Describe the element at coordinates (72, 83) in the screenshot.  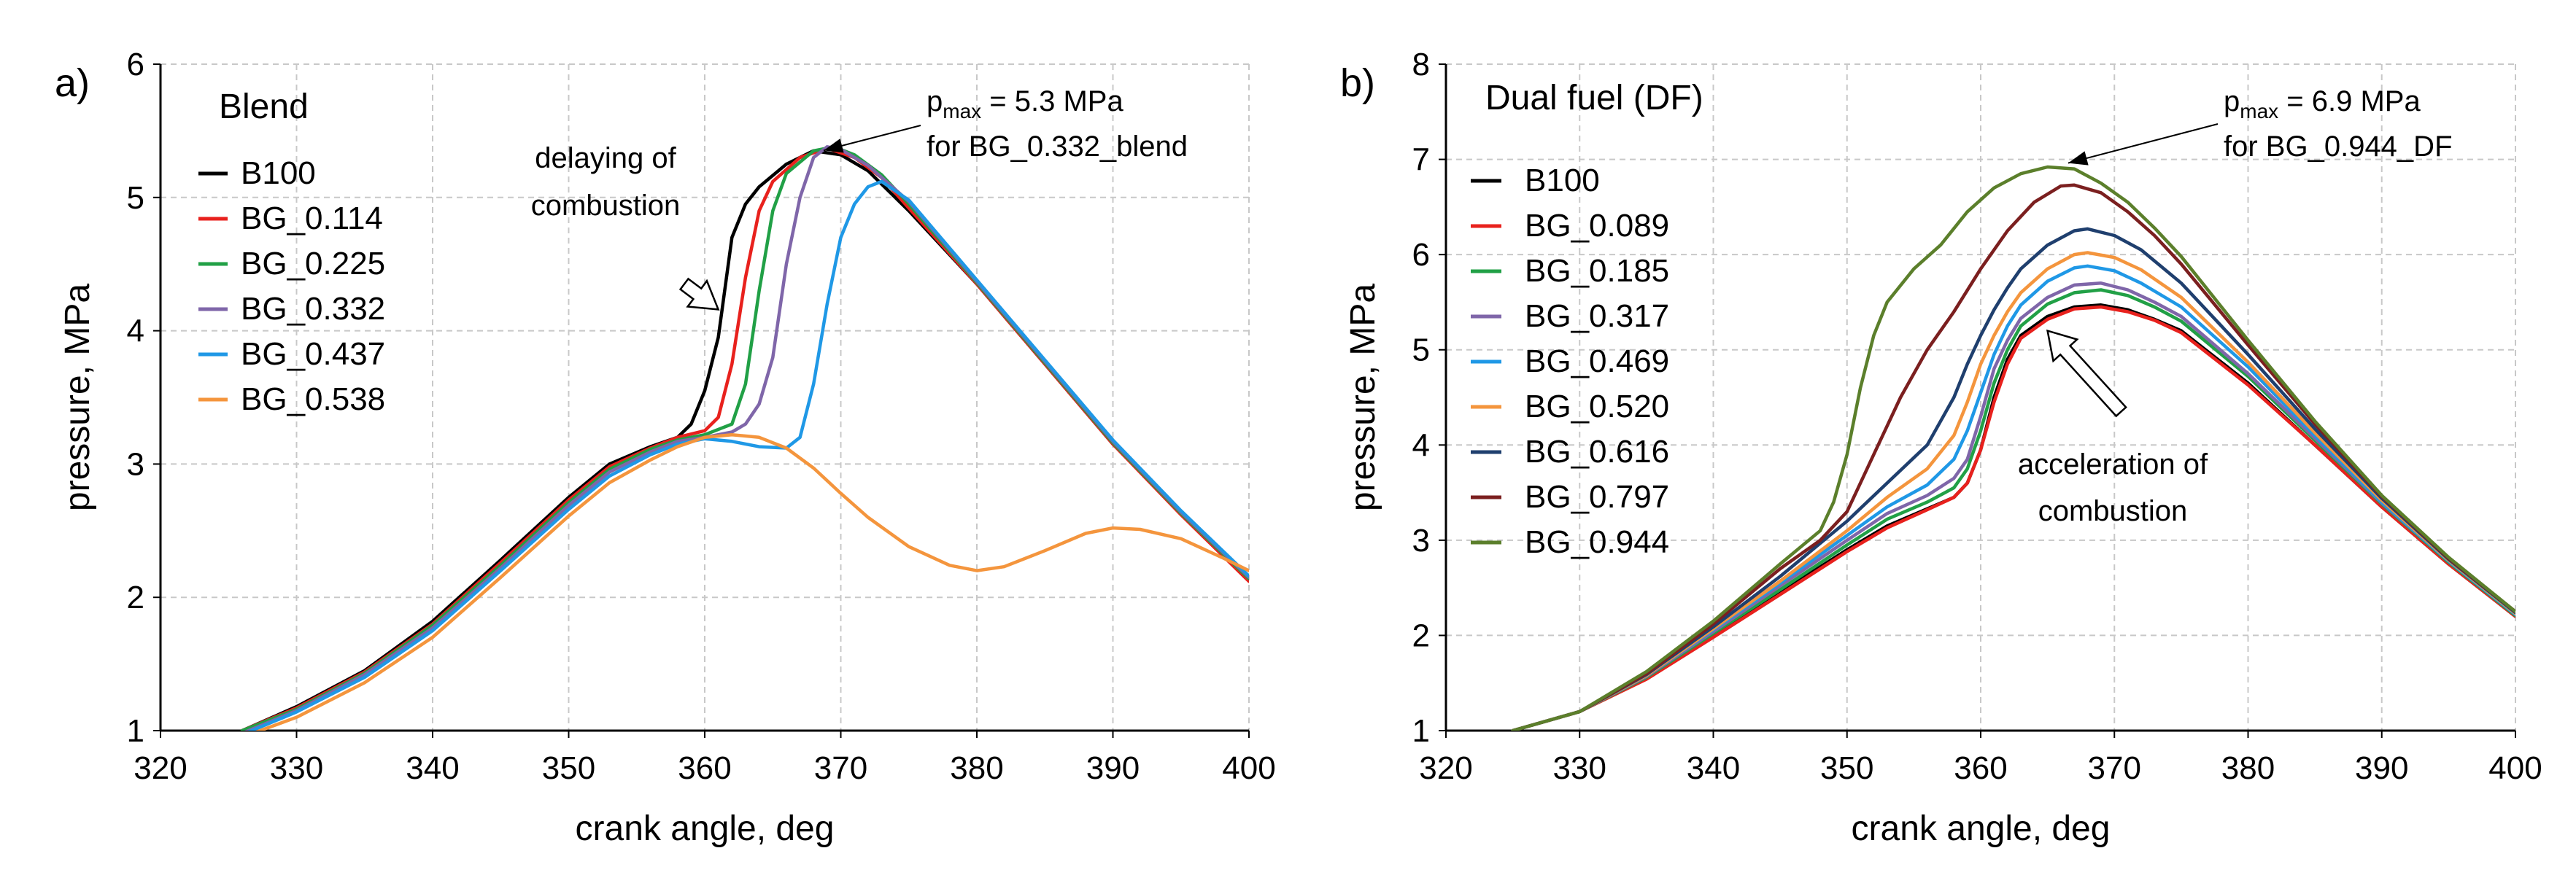
I see `panel-label: a)` at that location.